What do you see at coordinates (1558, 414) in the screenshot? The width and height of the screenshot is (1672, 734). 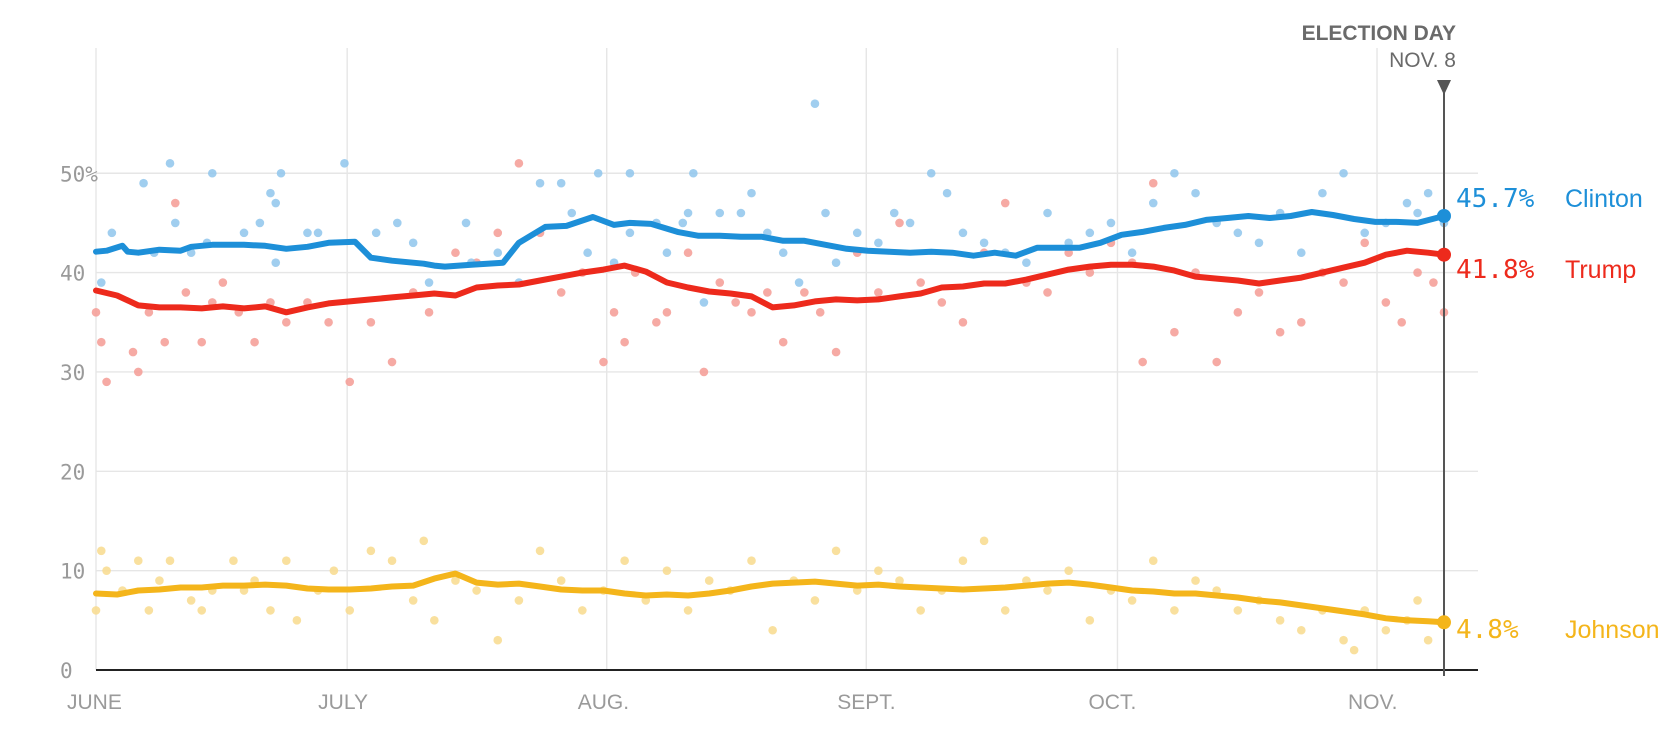 I see `end-labels: 45.7% Clinton 41.8% Trump 4.8% Johnson` at bounding box center [1558, 414].